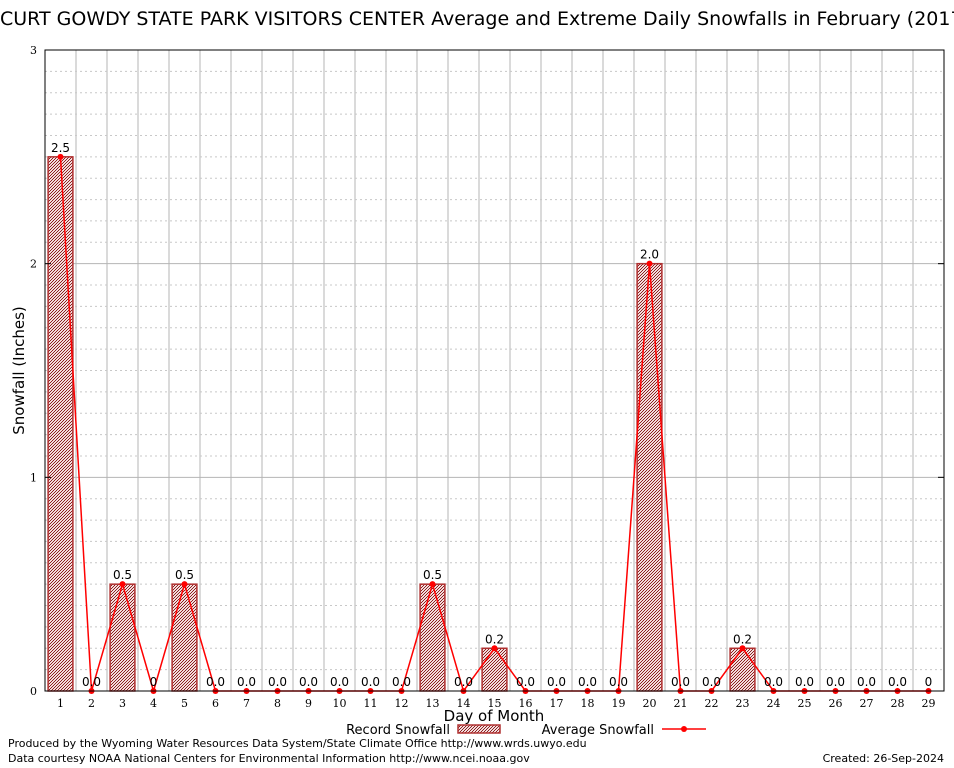 This screenshot has width=954, height=768. What do you see at coordinates (215, 703) in the screenshot?
I see `x-tick-label: 6` at bounding box center [215, 703].